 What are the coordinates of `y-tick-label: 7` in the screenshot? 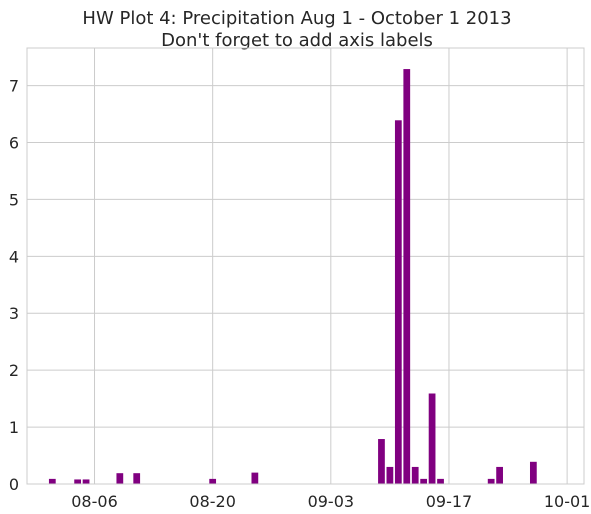 It's located at (14, 86).